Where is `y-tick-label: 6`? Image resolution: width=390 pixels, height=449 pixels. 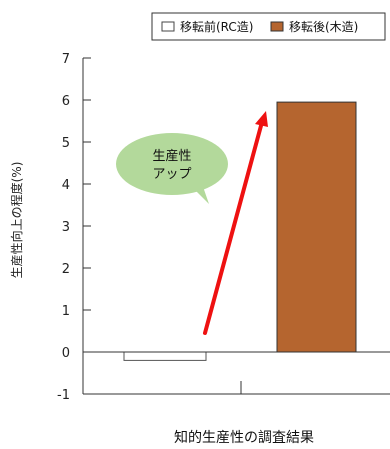 y-tick-label: 6 is located at coordinates (66, 101).